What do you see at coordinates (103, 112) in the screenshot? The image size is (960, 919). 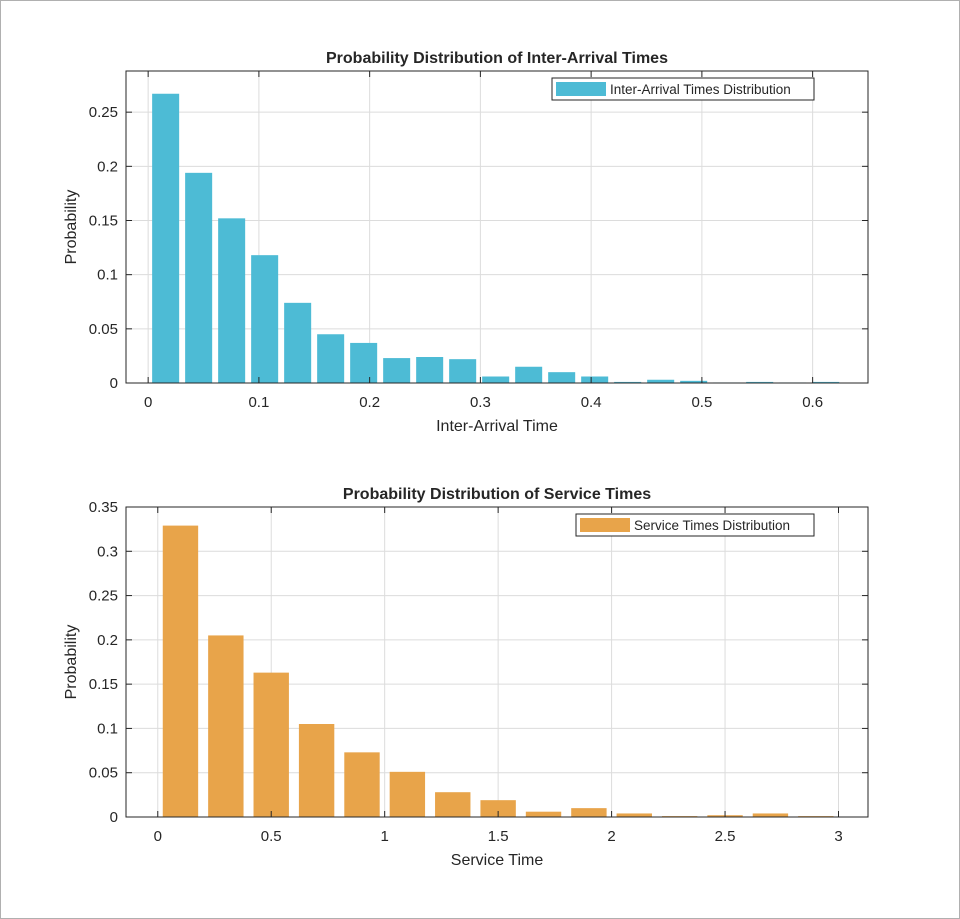 I see `interarrival-ytick-label-5: 0.25` at bounding box center [103, 112].